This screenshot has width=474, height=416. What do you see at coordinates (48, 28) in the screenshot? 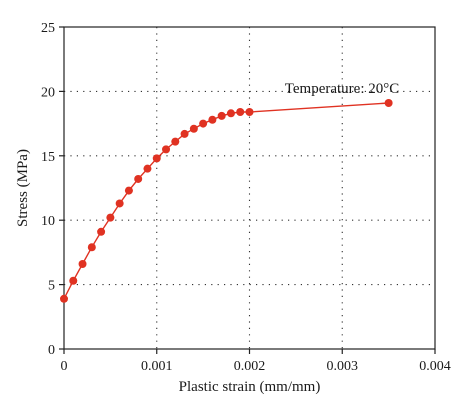
I see `y-tick-label: 25` at bounding box center [48, 28].